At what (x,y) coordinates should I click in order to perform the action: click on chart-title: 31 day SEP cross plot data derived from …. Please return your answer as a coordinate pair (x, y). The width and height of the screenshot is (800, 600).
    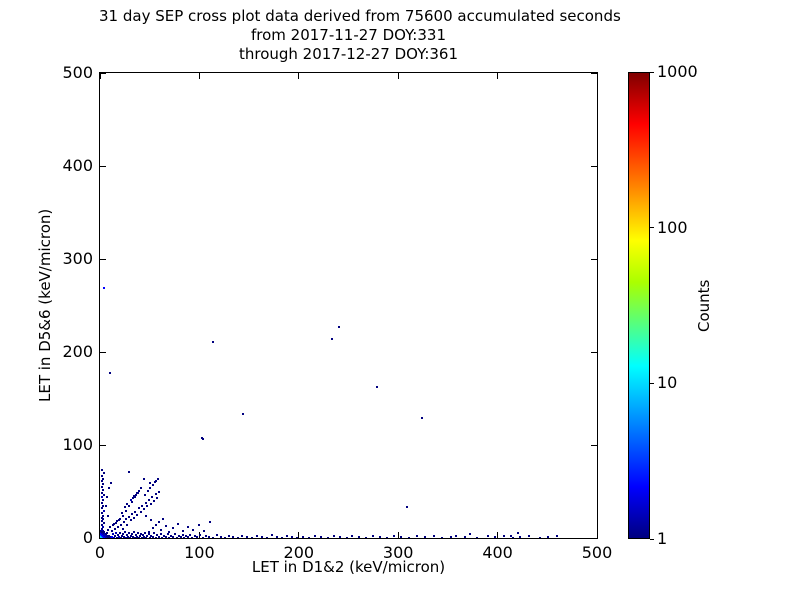
    Looking at the image, I should click on (360, 35).